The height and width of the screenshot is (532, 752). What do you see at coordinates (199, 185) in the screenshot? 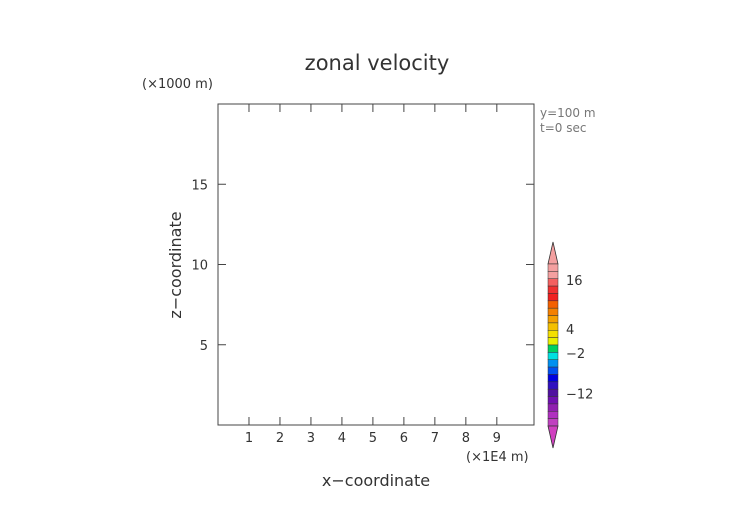
I see `y-tick-label: 15` at bounding box center [199, 185].